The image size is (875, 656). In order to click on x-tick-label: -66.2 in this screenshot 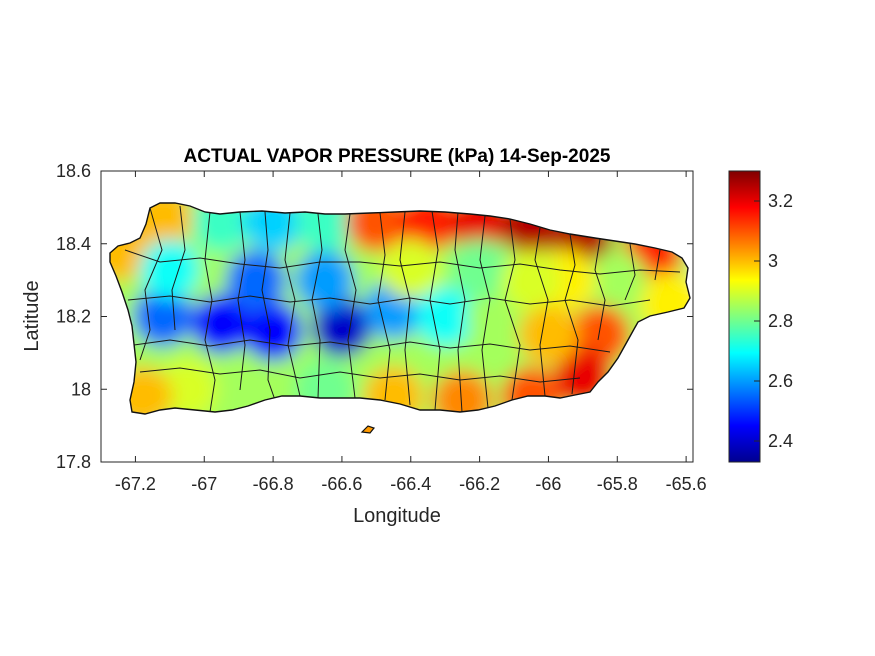, I will do `click(479, 484)`.